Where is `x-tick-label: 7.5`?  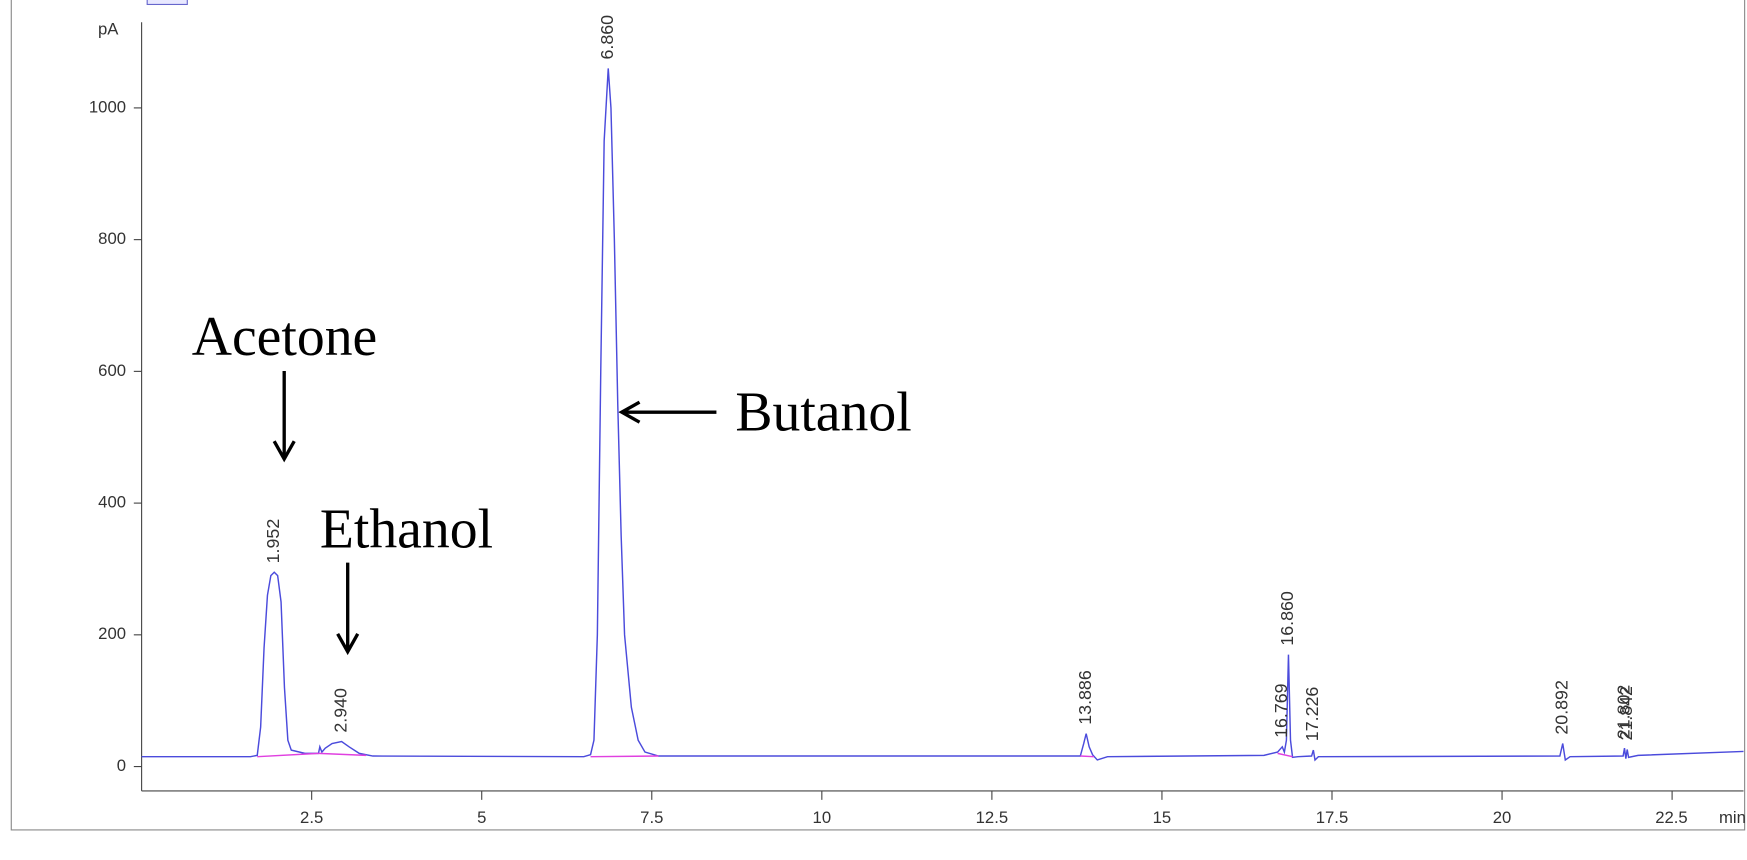
x-tick-label: 7.5 is located at coordinates (651, 817).